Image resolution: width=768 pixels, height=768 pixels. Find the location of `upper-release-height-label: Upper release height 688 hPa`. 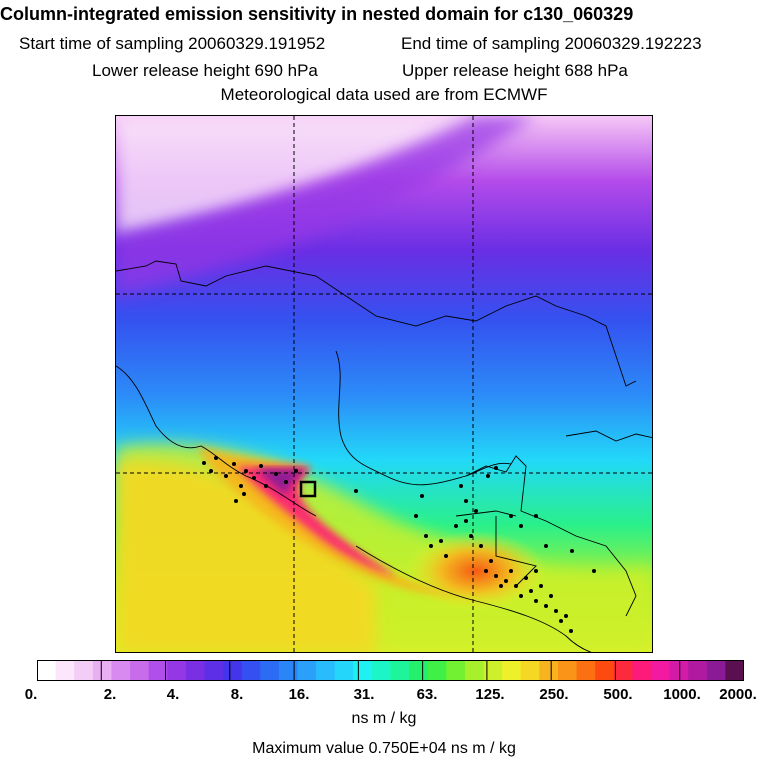

upper-release-height-label: Upper release height 688 hPa is located at coordinates (515, 70).